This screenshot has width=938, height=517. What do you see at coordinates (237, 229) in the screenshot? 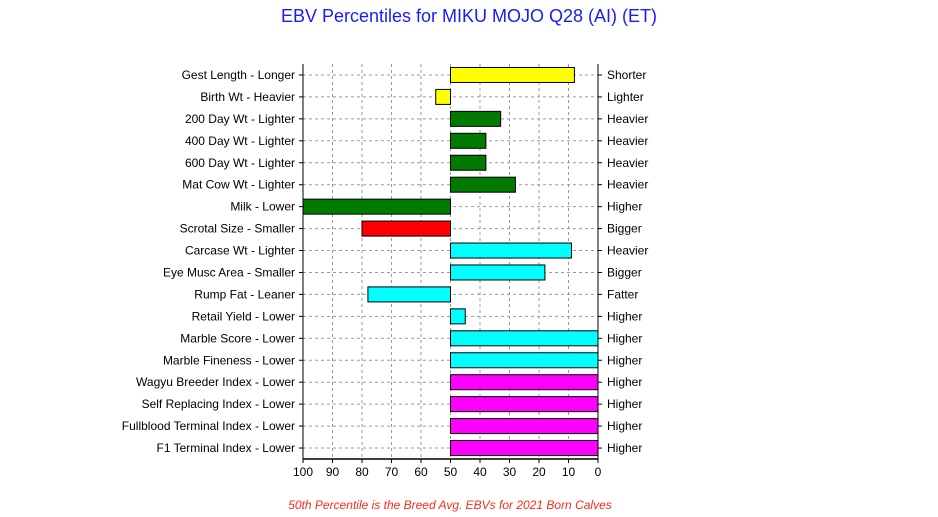
I see `trait-label-left: Scrotal Size - Smaller` at bounding box center [237, 229].